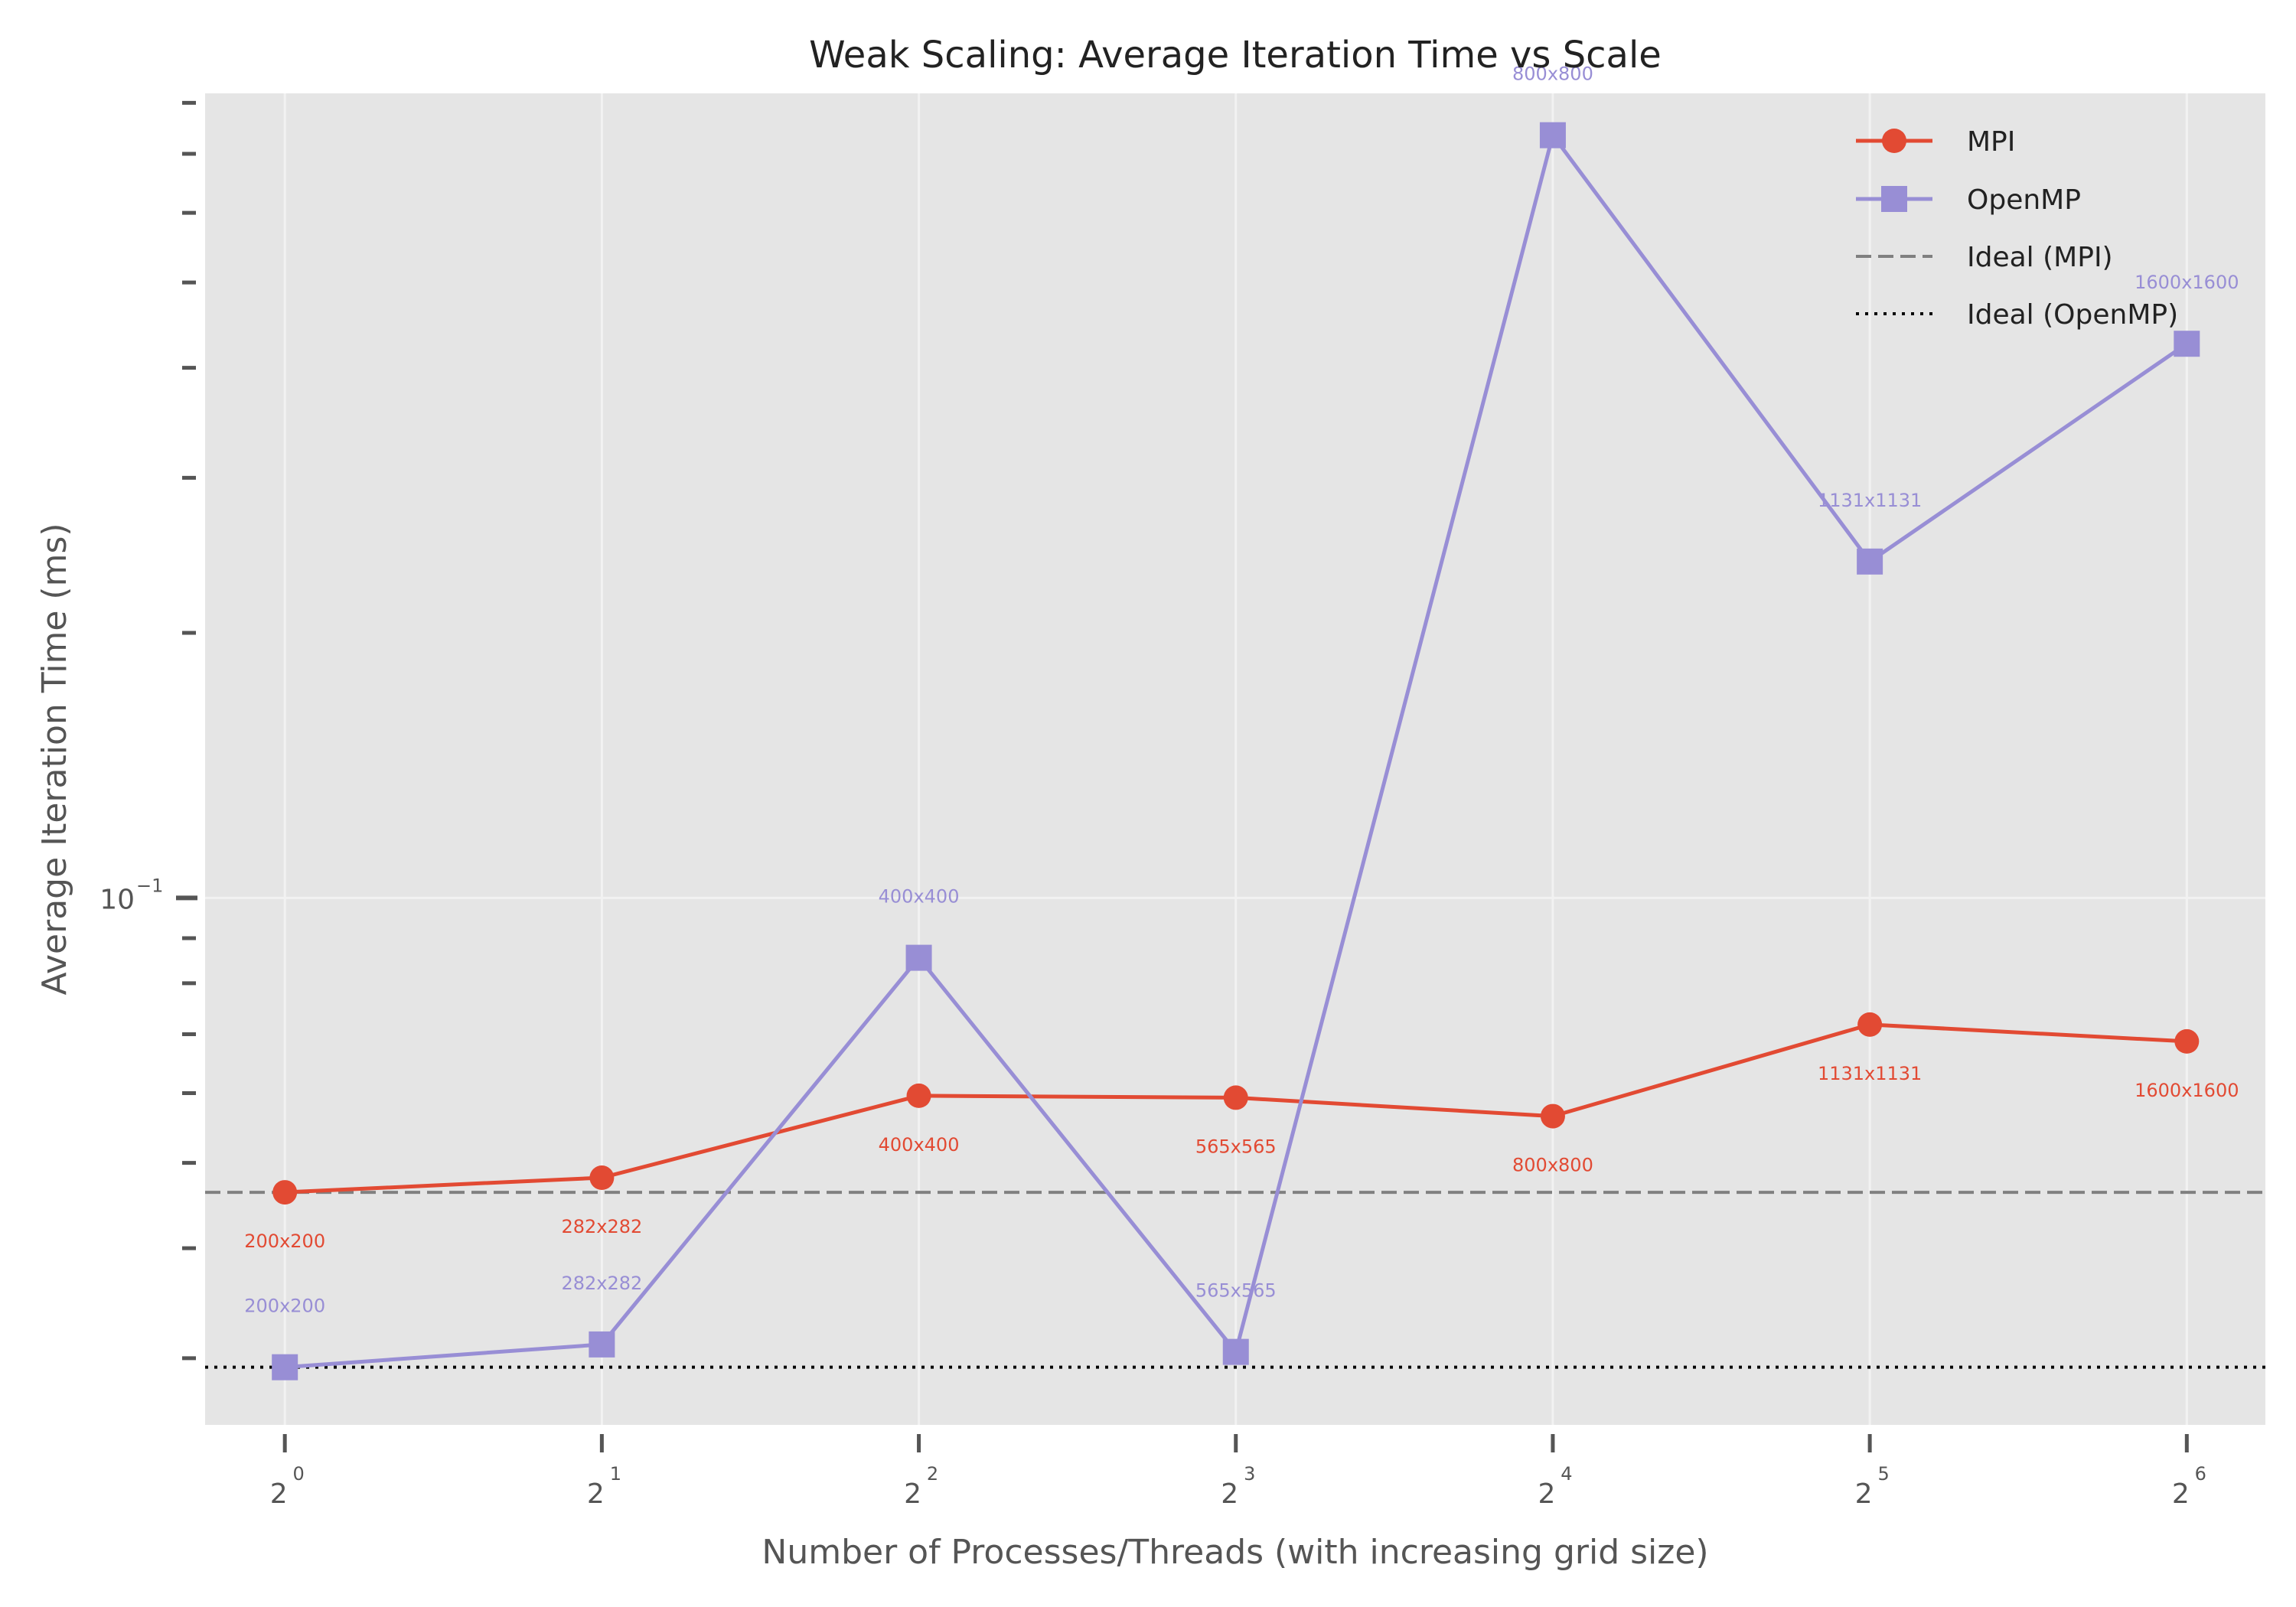 This screenshot has width=2296, height=1607. I want to click on x-tick-label-exponent: 1, so click(615, 1474).